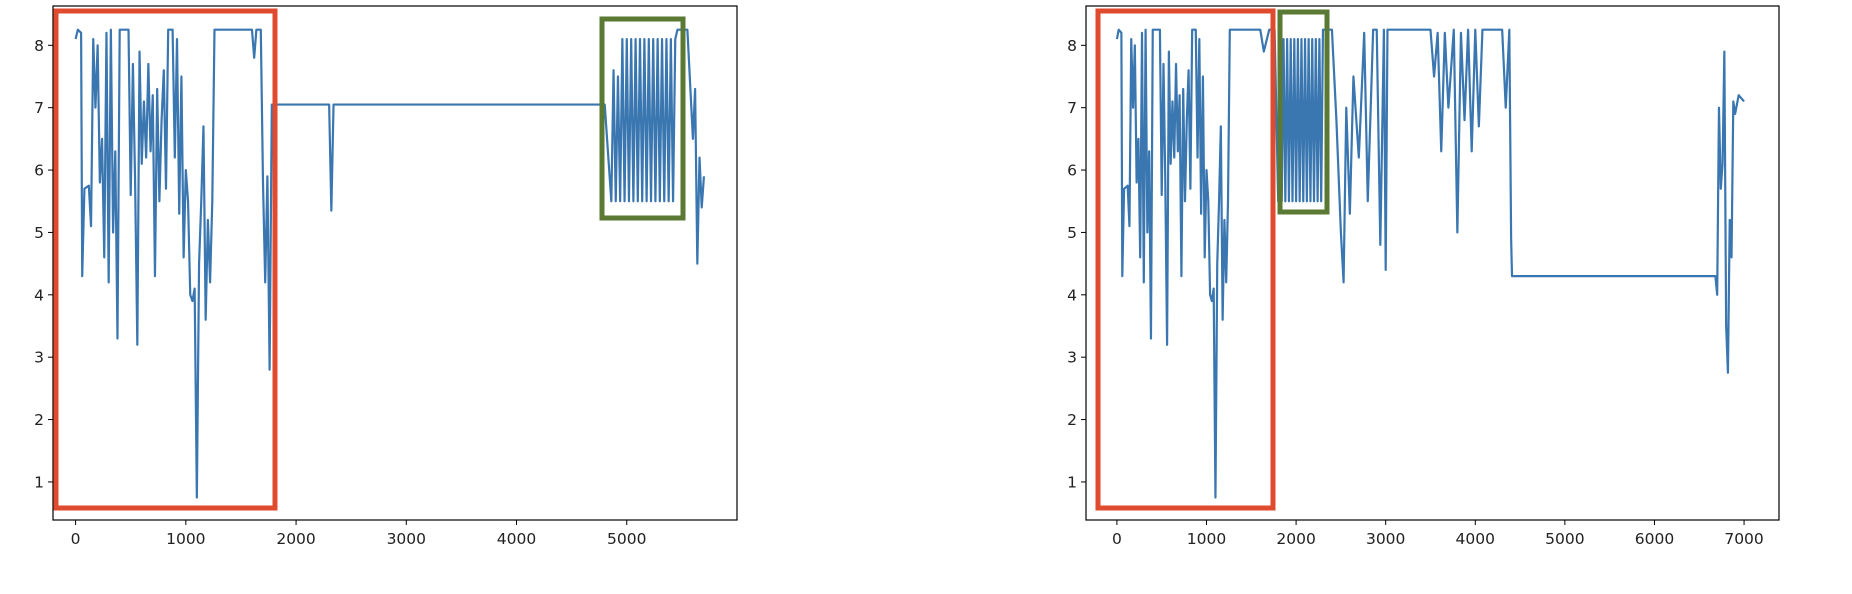  I want to click on x-tick-label: 7000, so click(1743, 539).